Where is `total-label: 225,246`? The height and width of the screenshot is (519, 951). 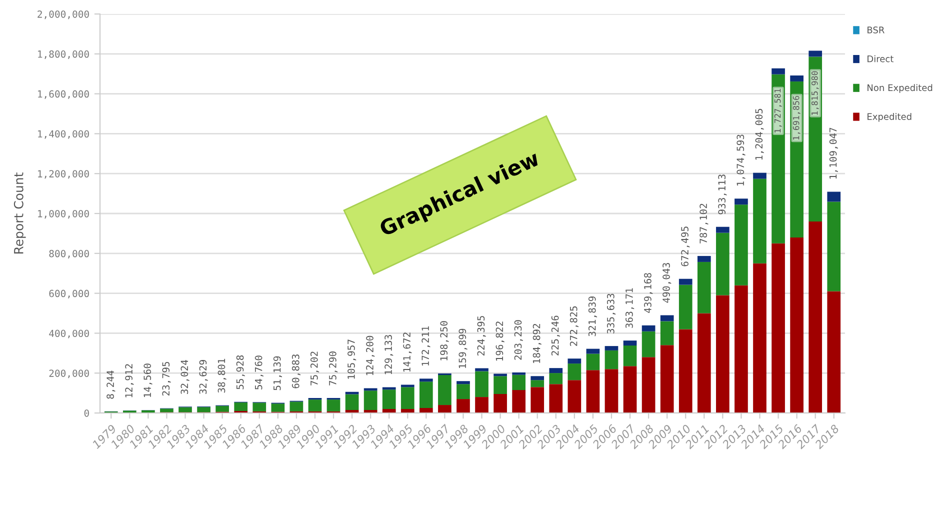 total-label: 225,246 is located at coordinates (555, 336).